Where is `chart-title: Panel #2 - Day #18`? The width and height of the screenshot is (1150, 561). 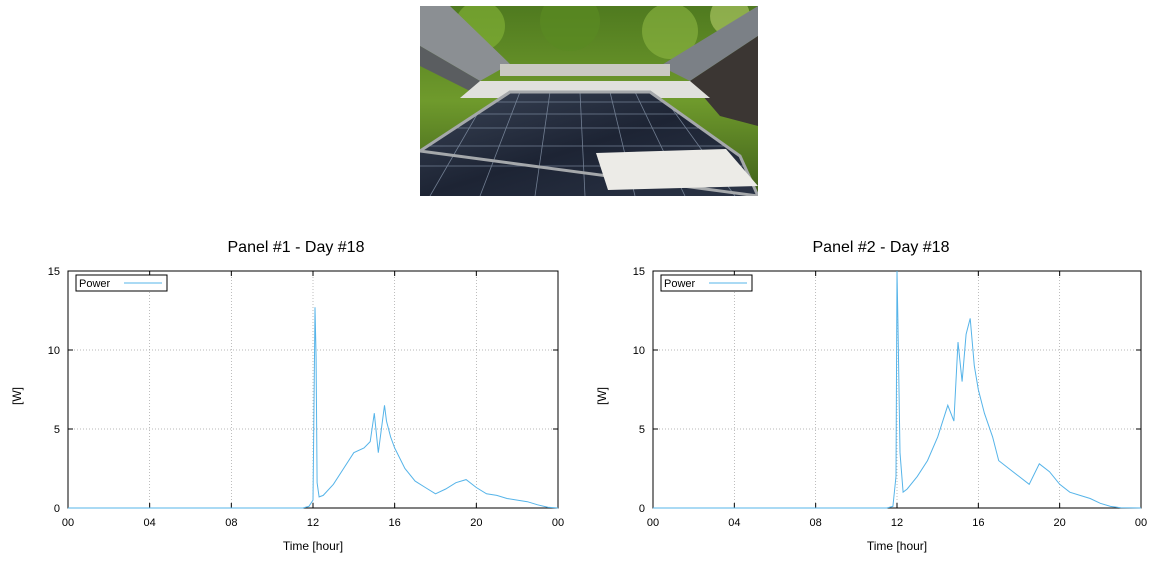 chart-title: Panel #2 - Day #18 is located at coordinates (881, 247).